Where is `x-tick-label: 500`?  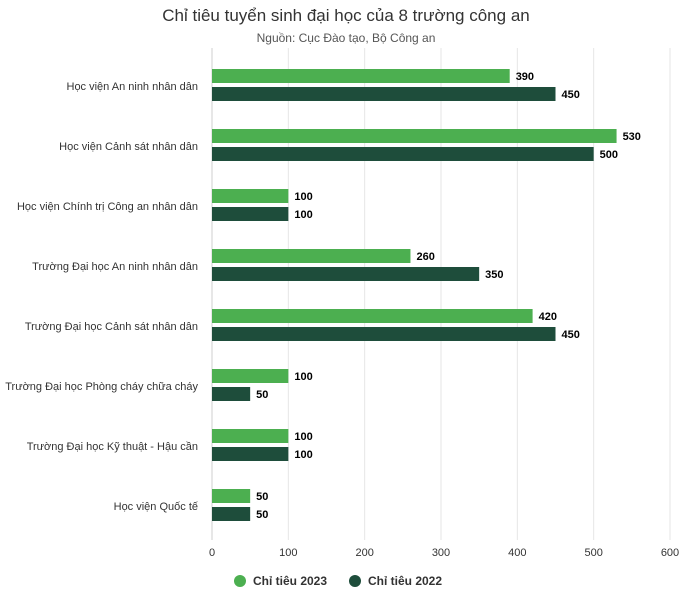 x-tick-label: 500 is located at coordinates (593, 553).